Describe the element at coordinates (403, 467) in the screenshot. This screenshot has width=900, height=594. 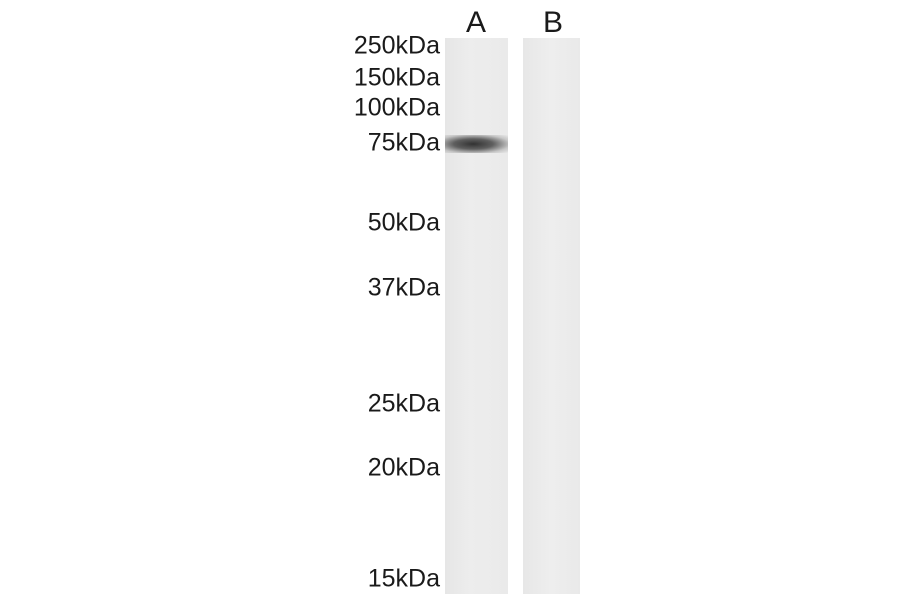
I see `marker-label: 20kDa` at that location.